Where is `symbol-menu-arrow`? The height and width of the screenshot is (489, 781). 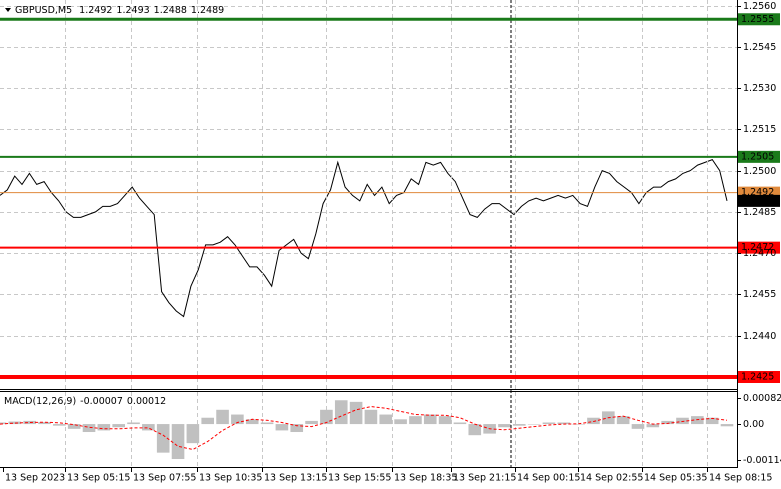
symbol-menu-arrow is located at coordinates (8, 10).